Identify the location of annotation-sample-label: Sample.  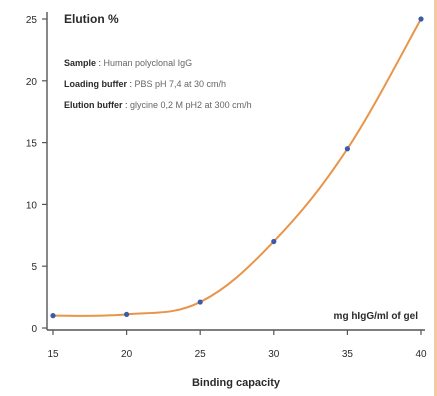
(80, 63).